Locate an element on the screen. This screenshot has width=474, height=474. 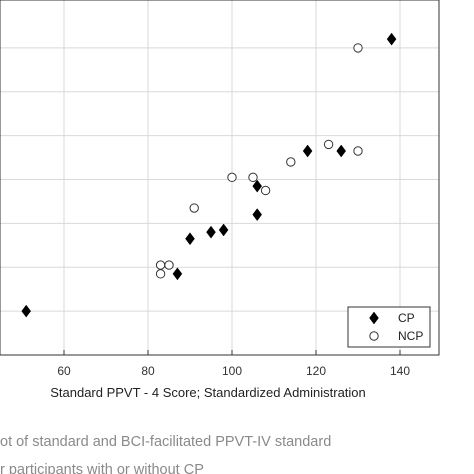
figure-caption-line-2: r participants with or without CP is located at coordinates (102, 468).